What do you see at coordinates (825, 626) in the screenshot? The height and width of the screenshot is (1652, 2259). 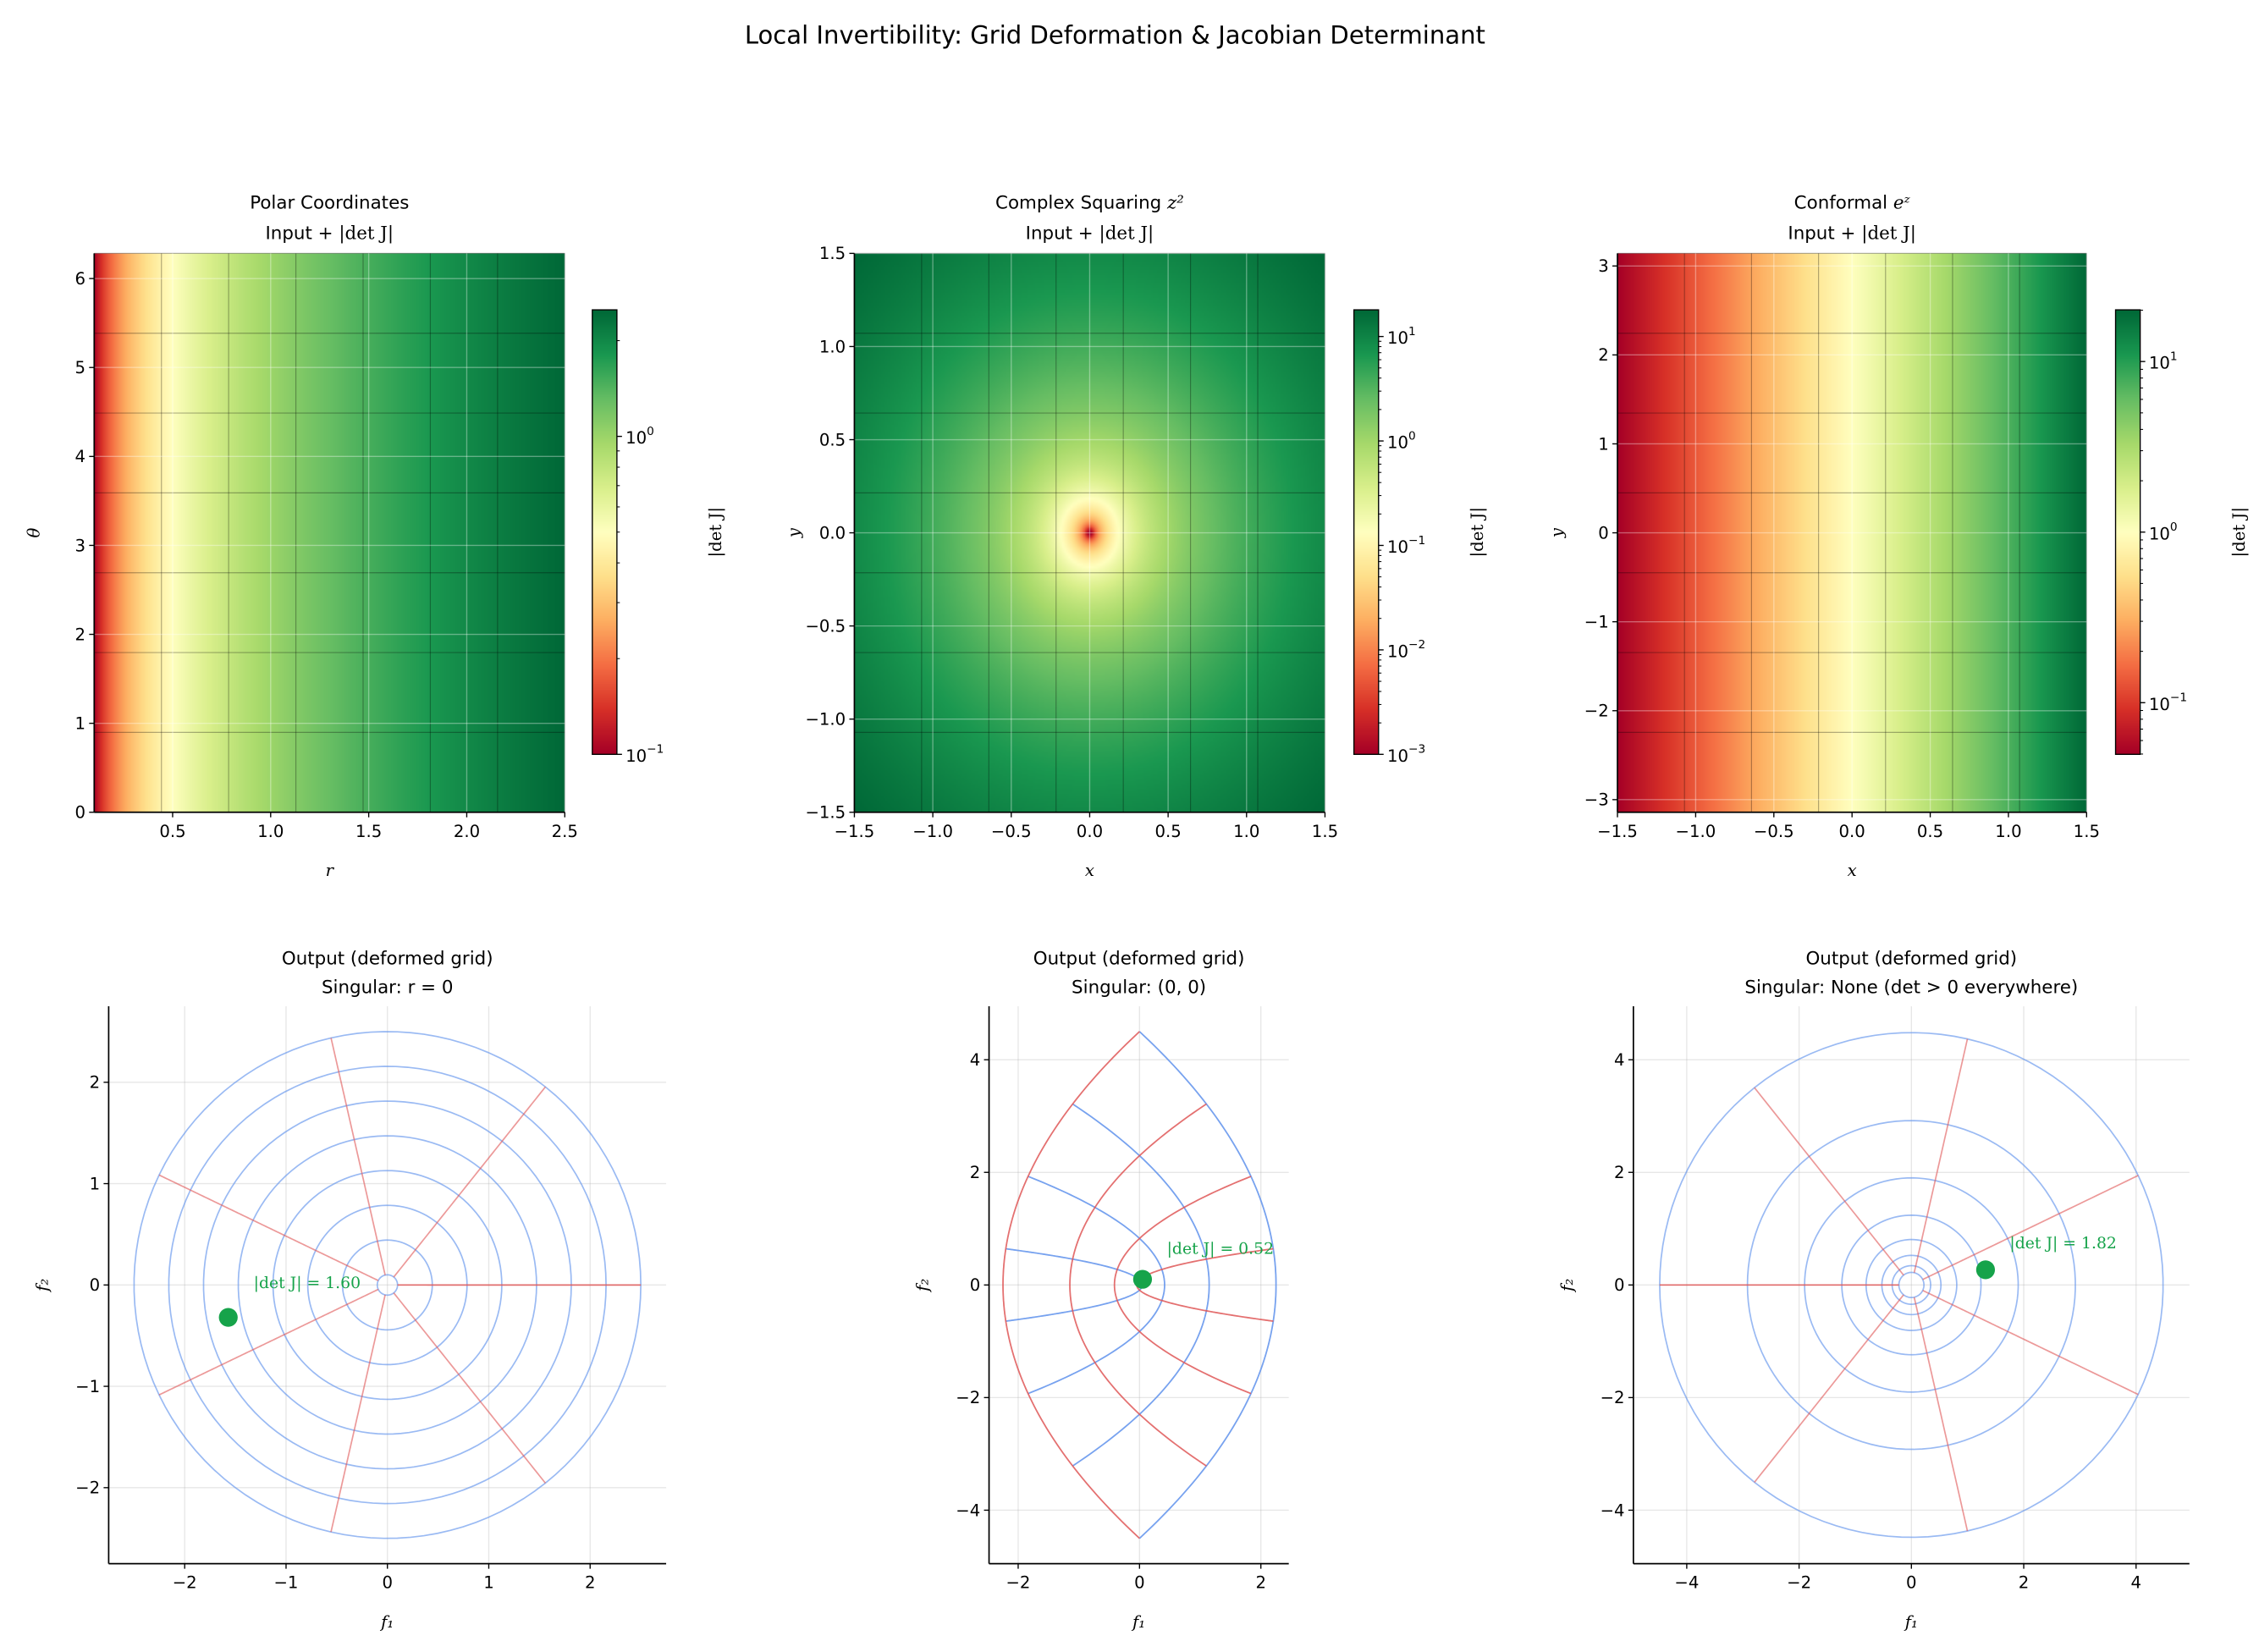 I see `y-tick-label: −0.5` at bounding box center [825, 626].